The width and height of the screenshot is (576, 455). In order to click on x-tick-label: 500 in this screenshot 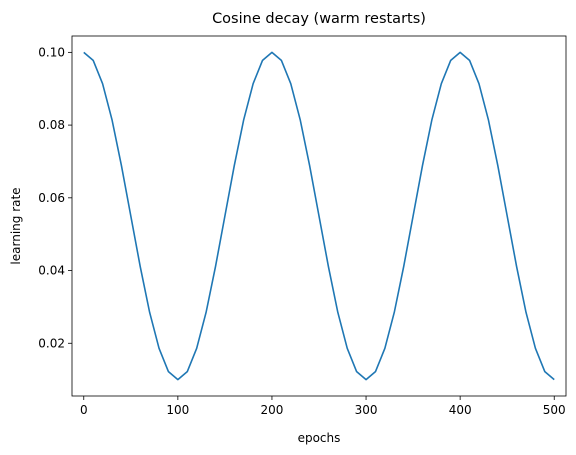, I will do `click(554, 410)`.